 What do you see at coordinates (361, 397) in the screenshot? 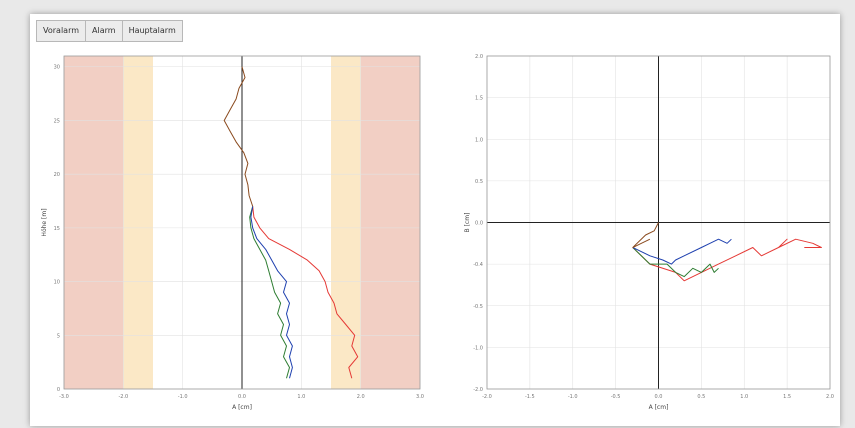
I see `chart1-x-tick-label: 2.0` at bounding box center [361, 397].